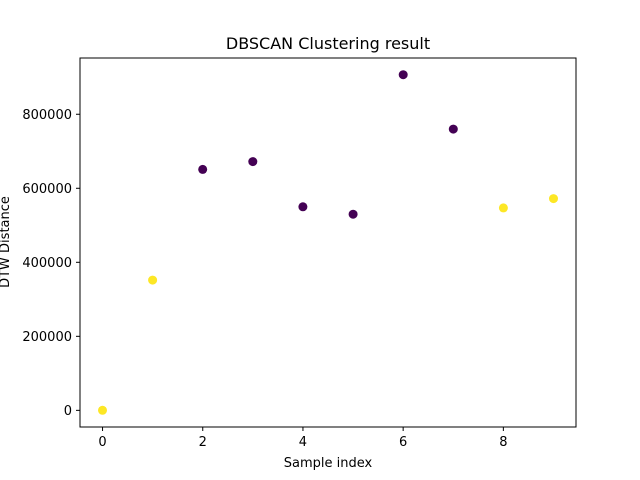  Describe the element at coordinates (102, 442) in the screenshot. I see `x-tick-label: 0` at that location.